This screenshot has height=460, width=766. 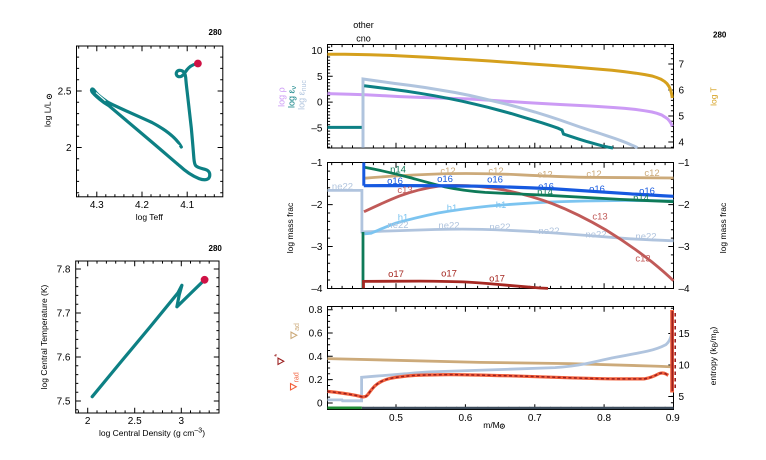 I want to click on svg-text: log εnuc, so click(x=303, y=95).